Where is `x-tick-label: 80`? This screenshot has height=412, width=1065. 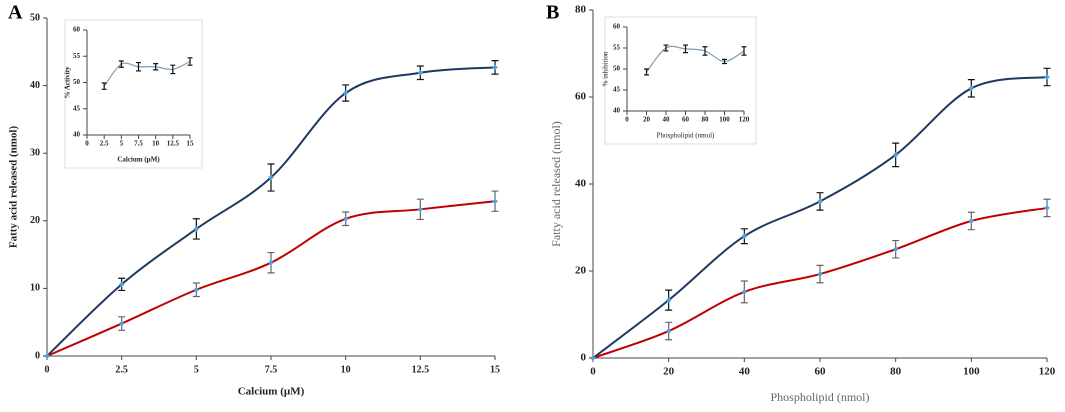
x-tick-label: 80 is located at coordinates (896, 372).